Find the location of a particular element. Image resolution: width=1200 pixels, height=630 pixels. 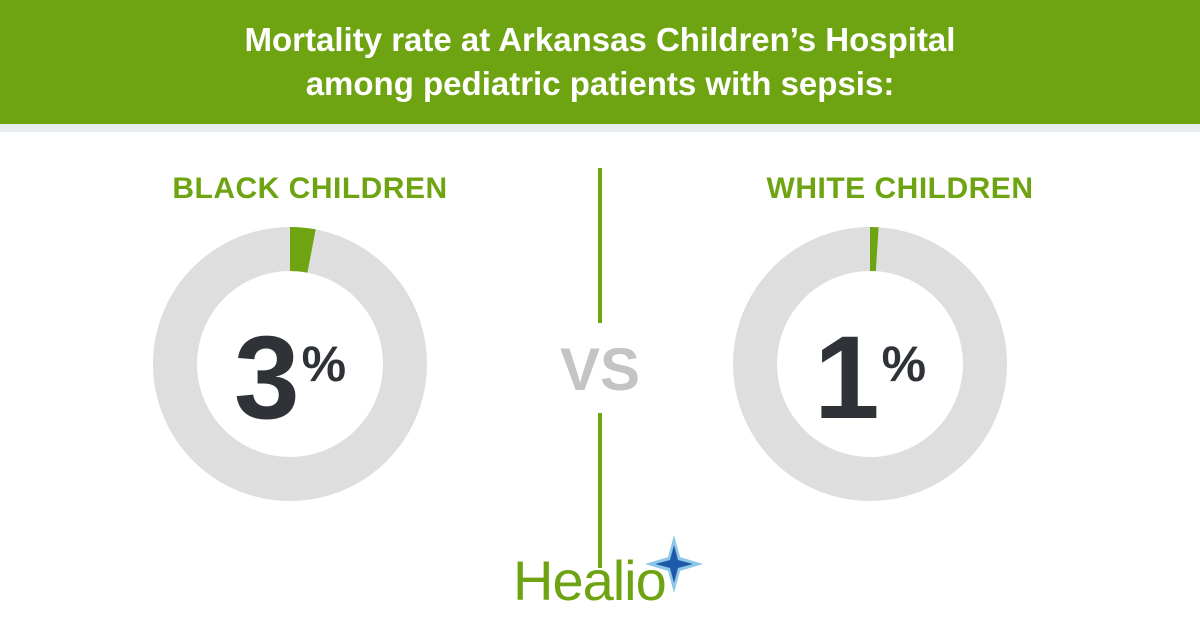

value-number: 1 is located at coordinates (846, 378).